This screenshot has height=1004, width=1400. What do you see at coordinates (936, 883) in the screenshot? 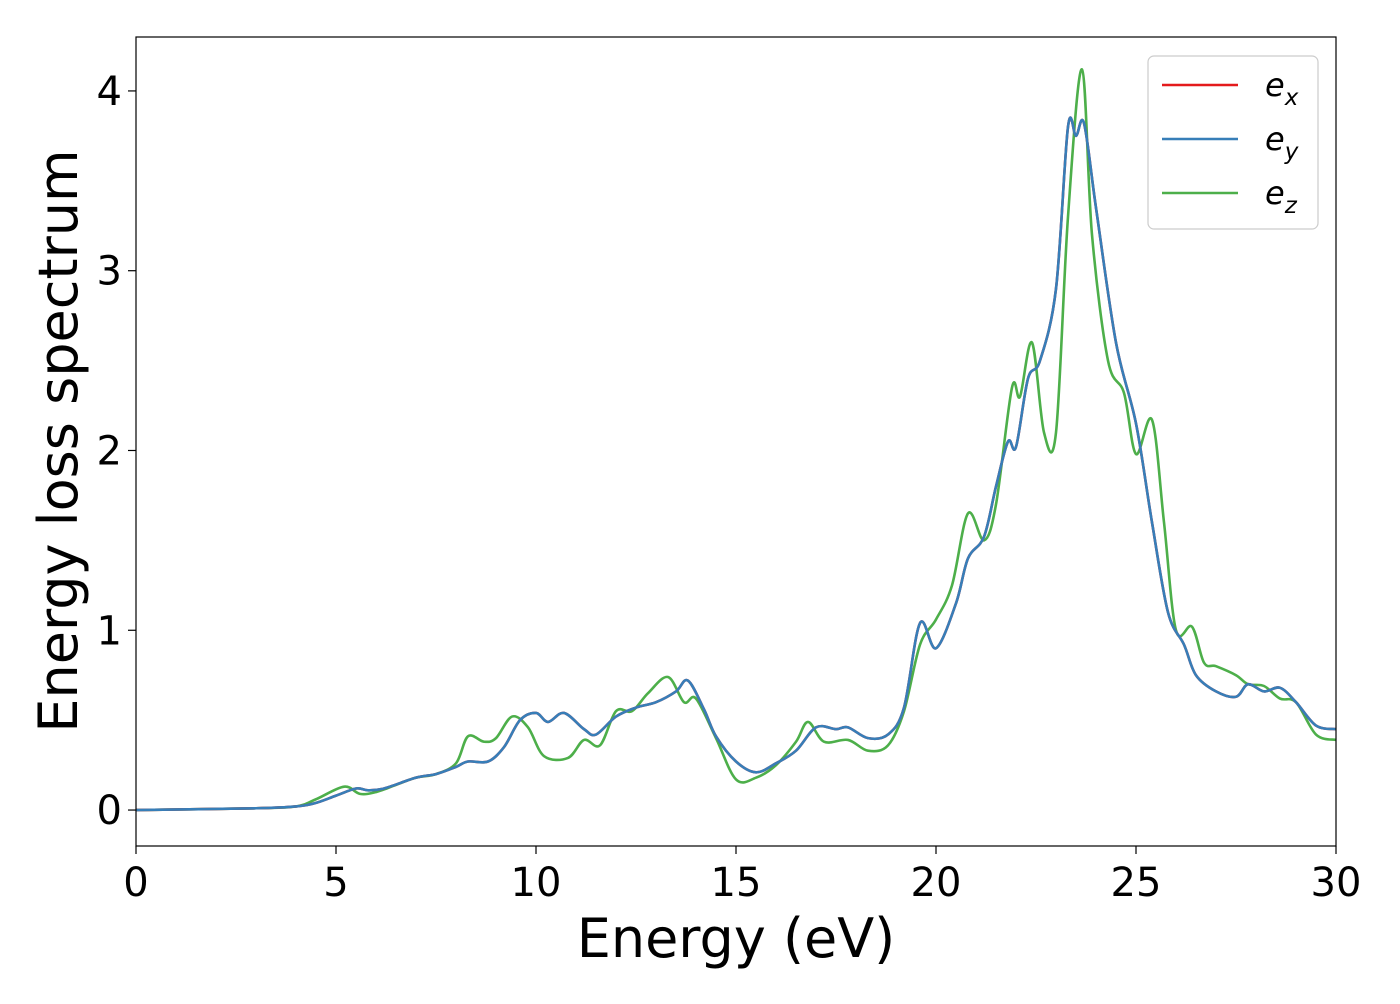
I see `x-tick-label: 20` at bounding box center [936, 883].